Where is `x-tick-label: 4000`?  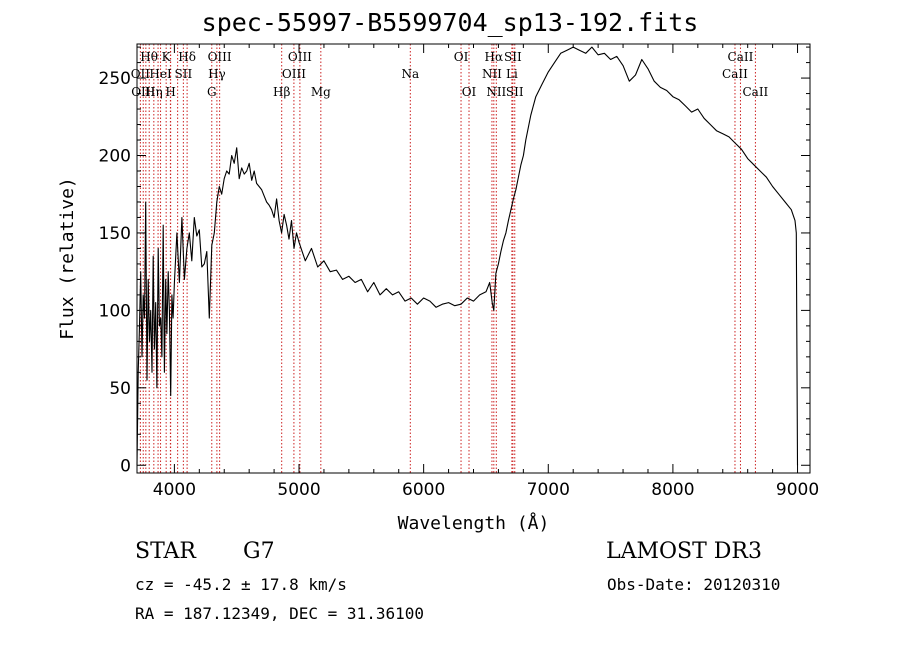
x-tick-label: 4000 is located at coordinates (174, 490).